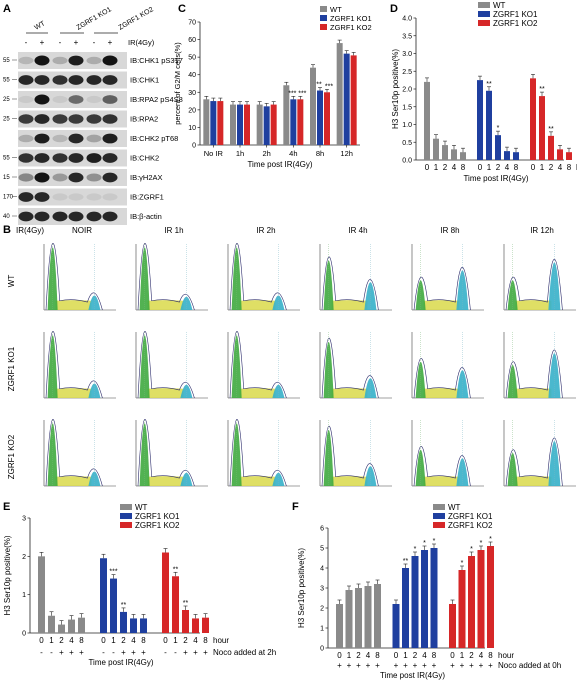 The image size is (577, 685). What do you see at coordinates (244, 652) in the screenshot?
I see `noco-label: Noco added at 2h` at bounding box center [244, 652].